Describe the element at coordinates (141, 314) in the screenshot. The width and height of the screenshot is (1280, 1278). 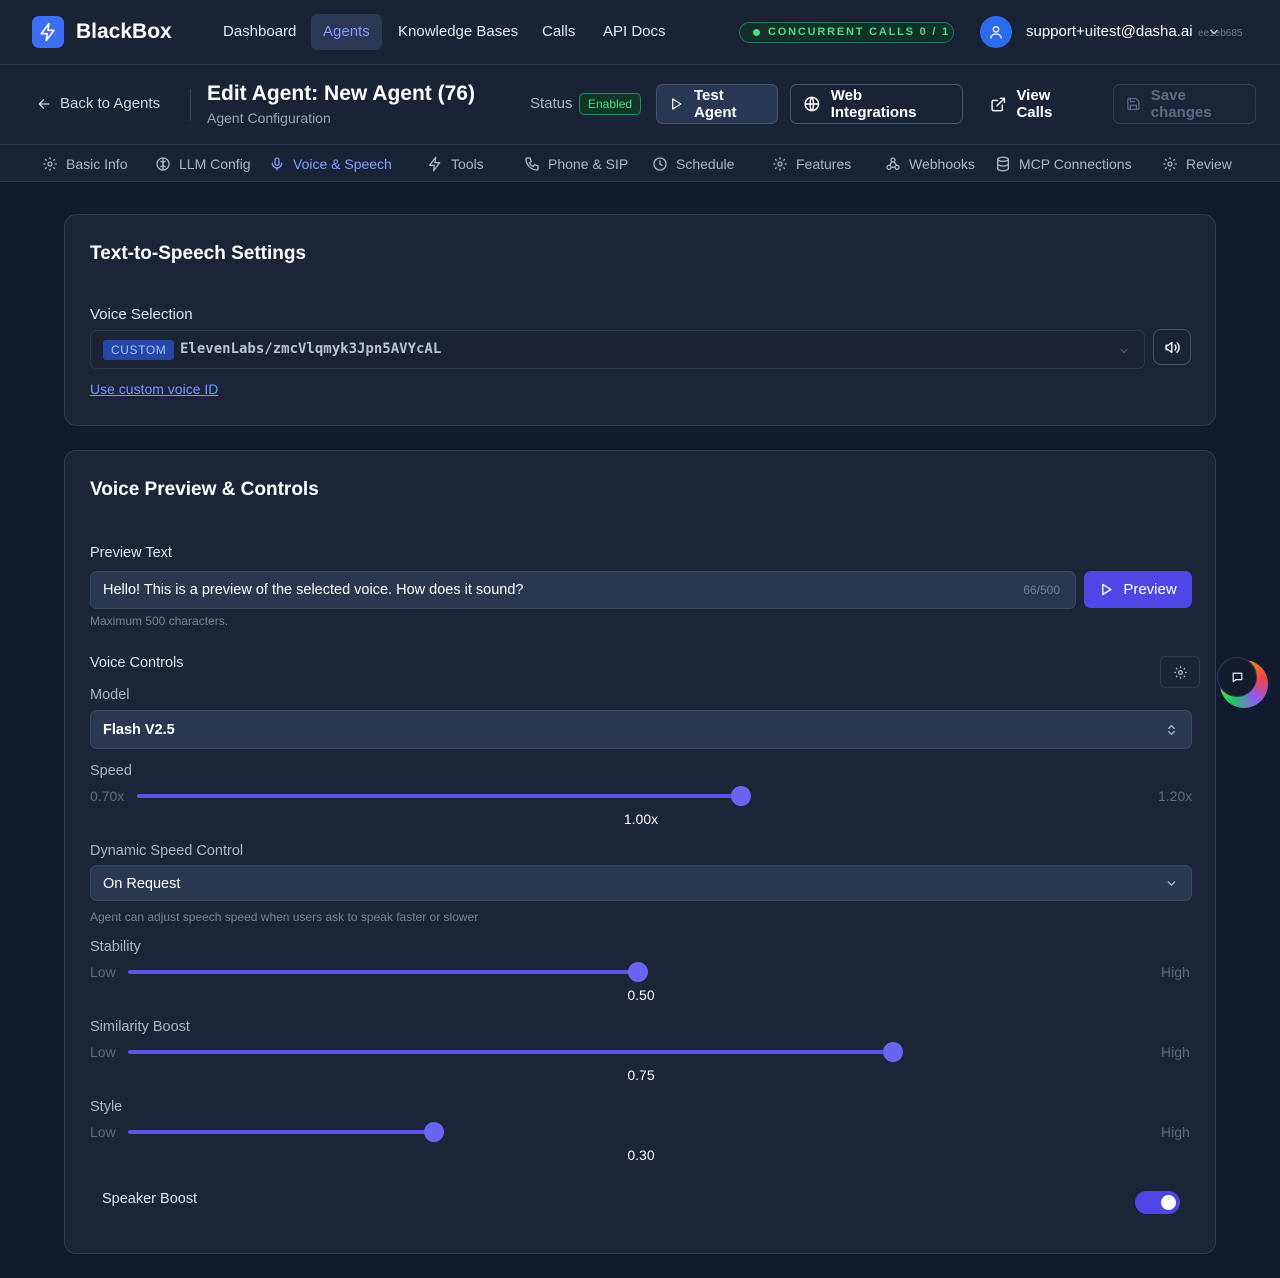
I see `voice-selection-label: Voice Selection` at that location.